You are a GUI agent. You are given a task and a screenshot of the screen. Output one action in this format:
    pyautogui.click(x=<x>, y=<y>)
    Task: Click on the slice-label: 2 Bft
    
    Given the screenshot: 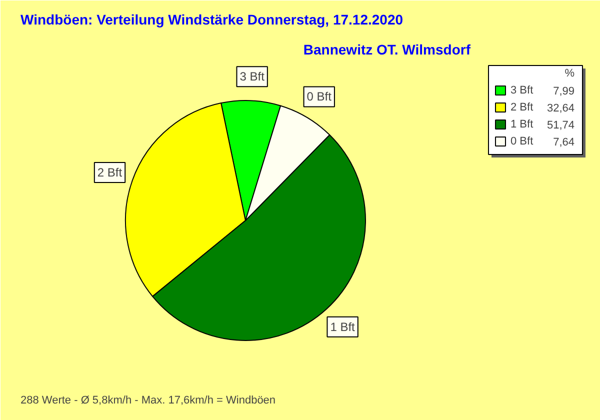 What is the action you would take?
    pyautogui.click(x=110, y=172)
    